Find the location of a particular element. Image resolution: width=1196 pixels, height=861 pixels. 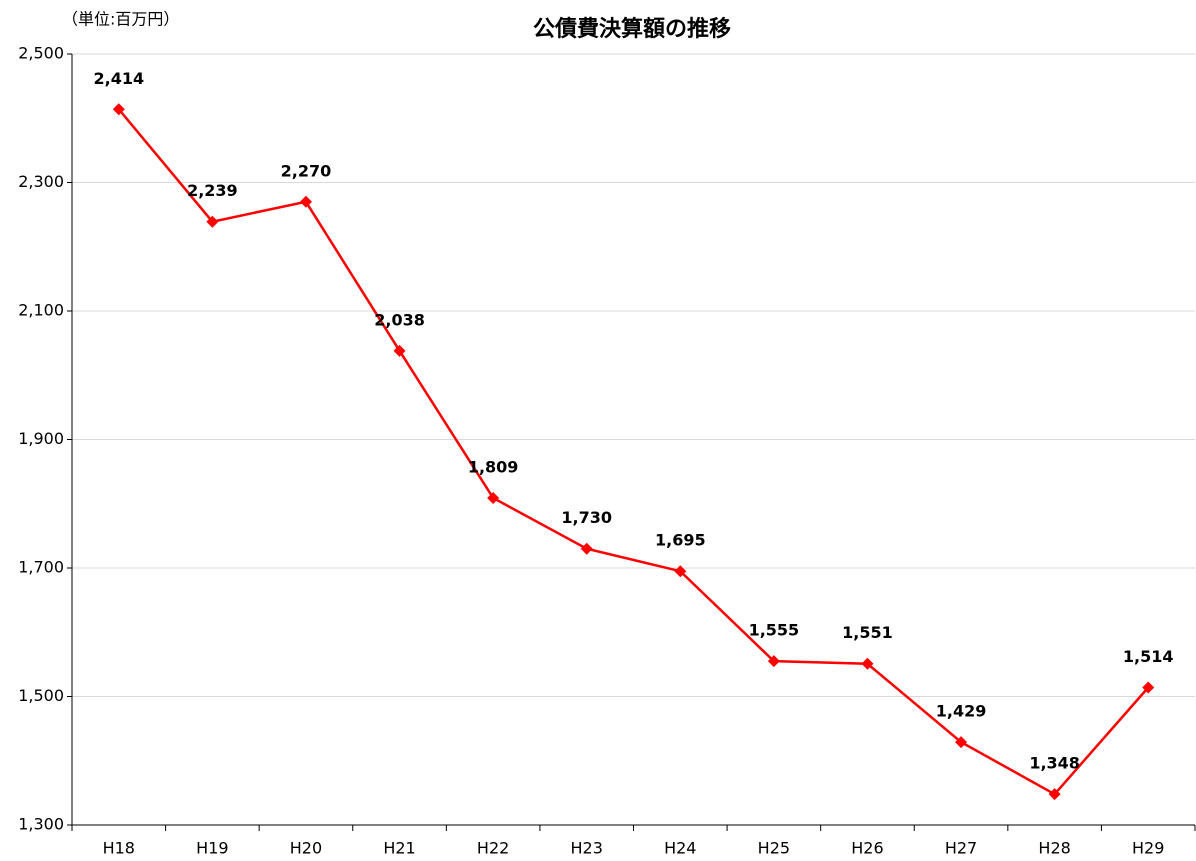

x-tick-label: H28 is located at coordinates (1054, 848).